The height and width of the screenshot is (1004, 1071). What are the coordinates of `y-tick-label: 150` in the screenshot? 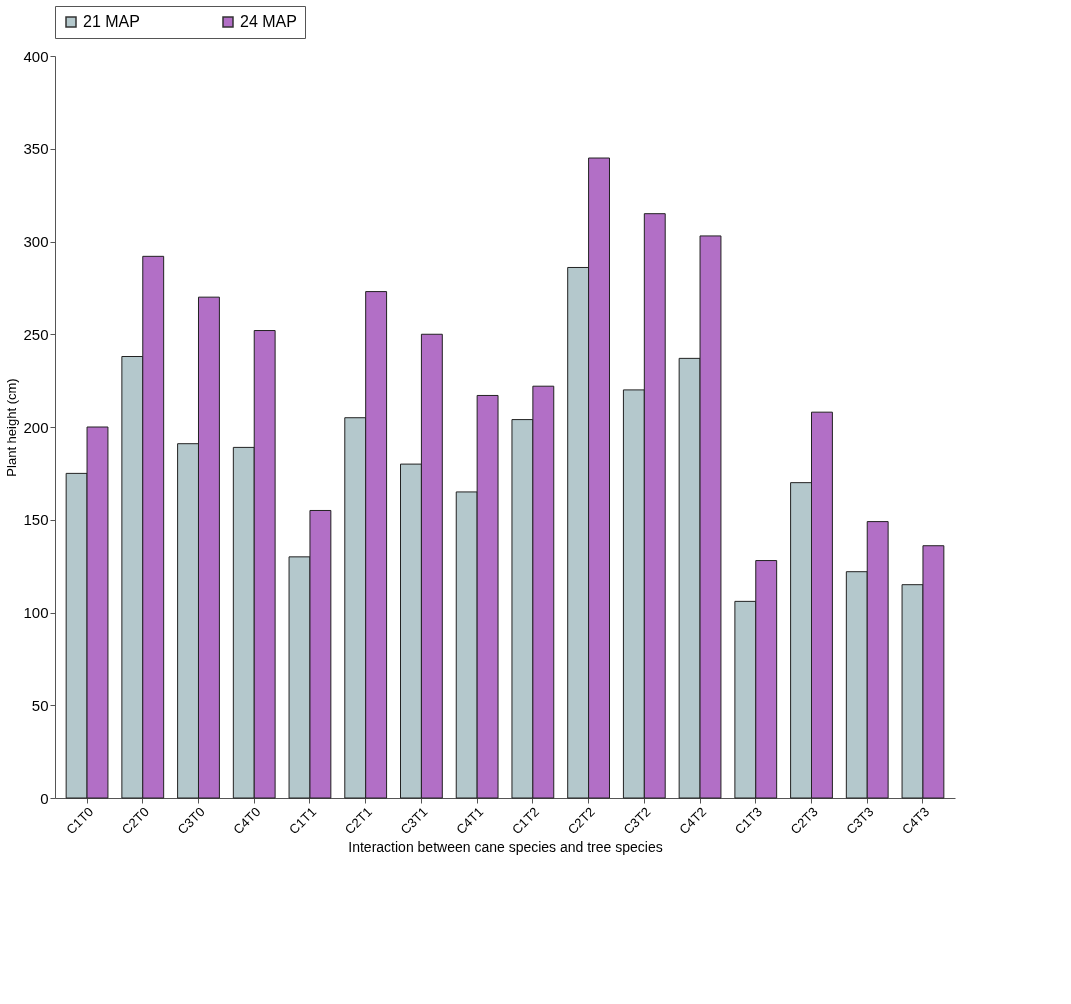 It's located at (36, 520).